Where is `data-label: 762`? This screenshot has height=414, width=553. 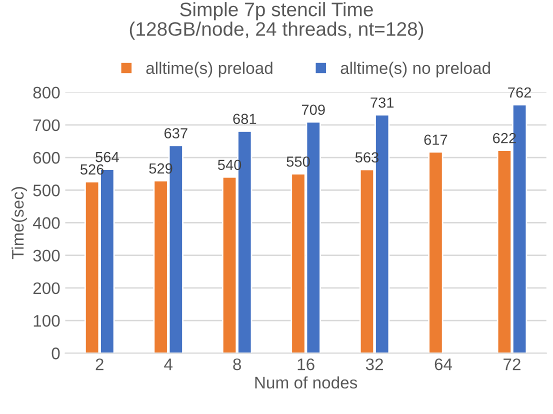 data-label: 762 is located at coordinates (519, 92).